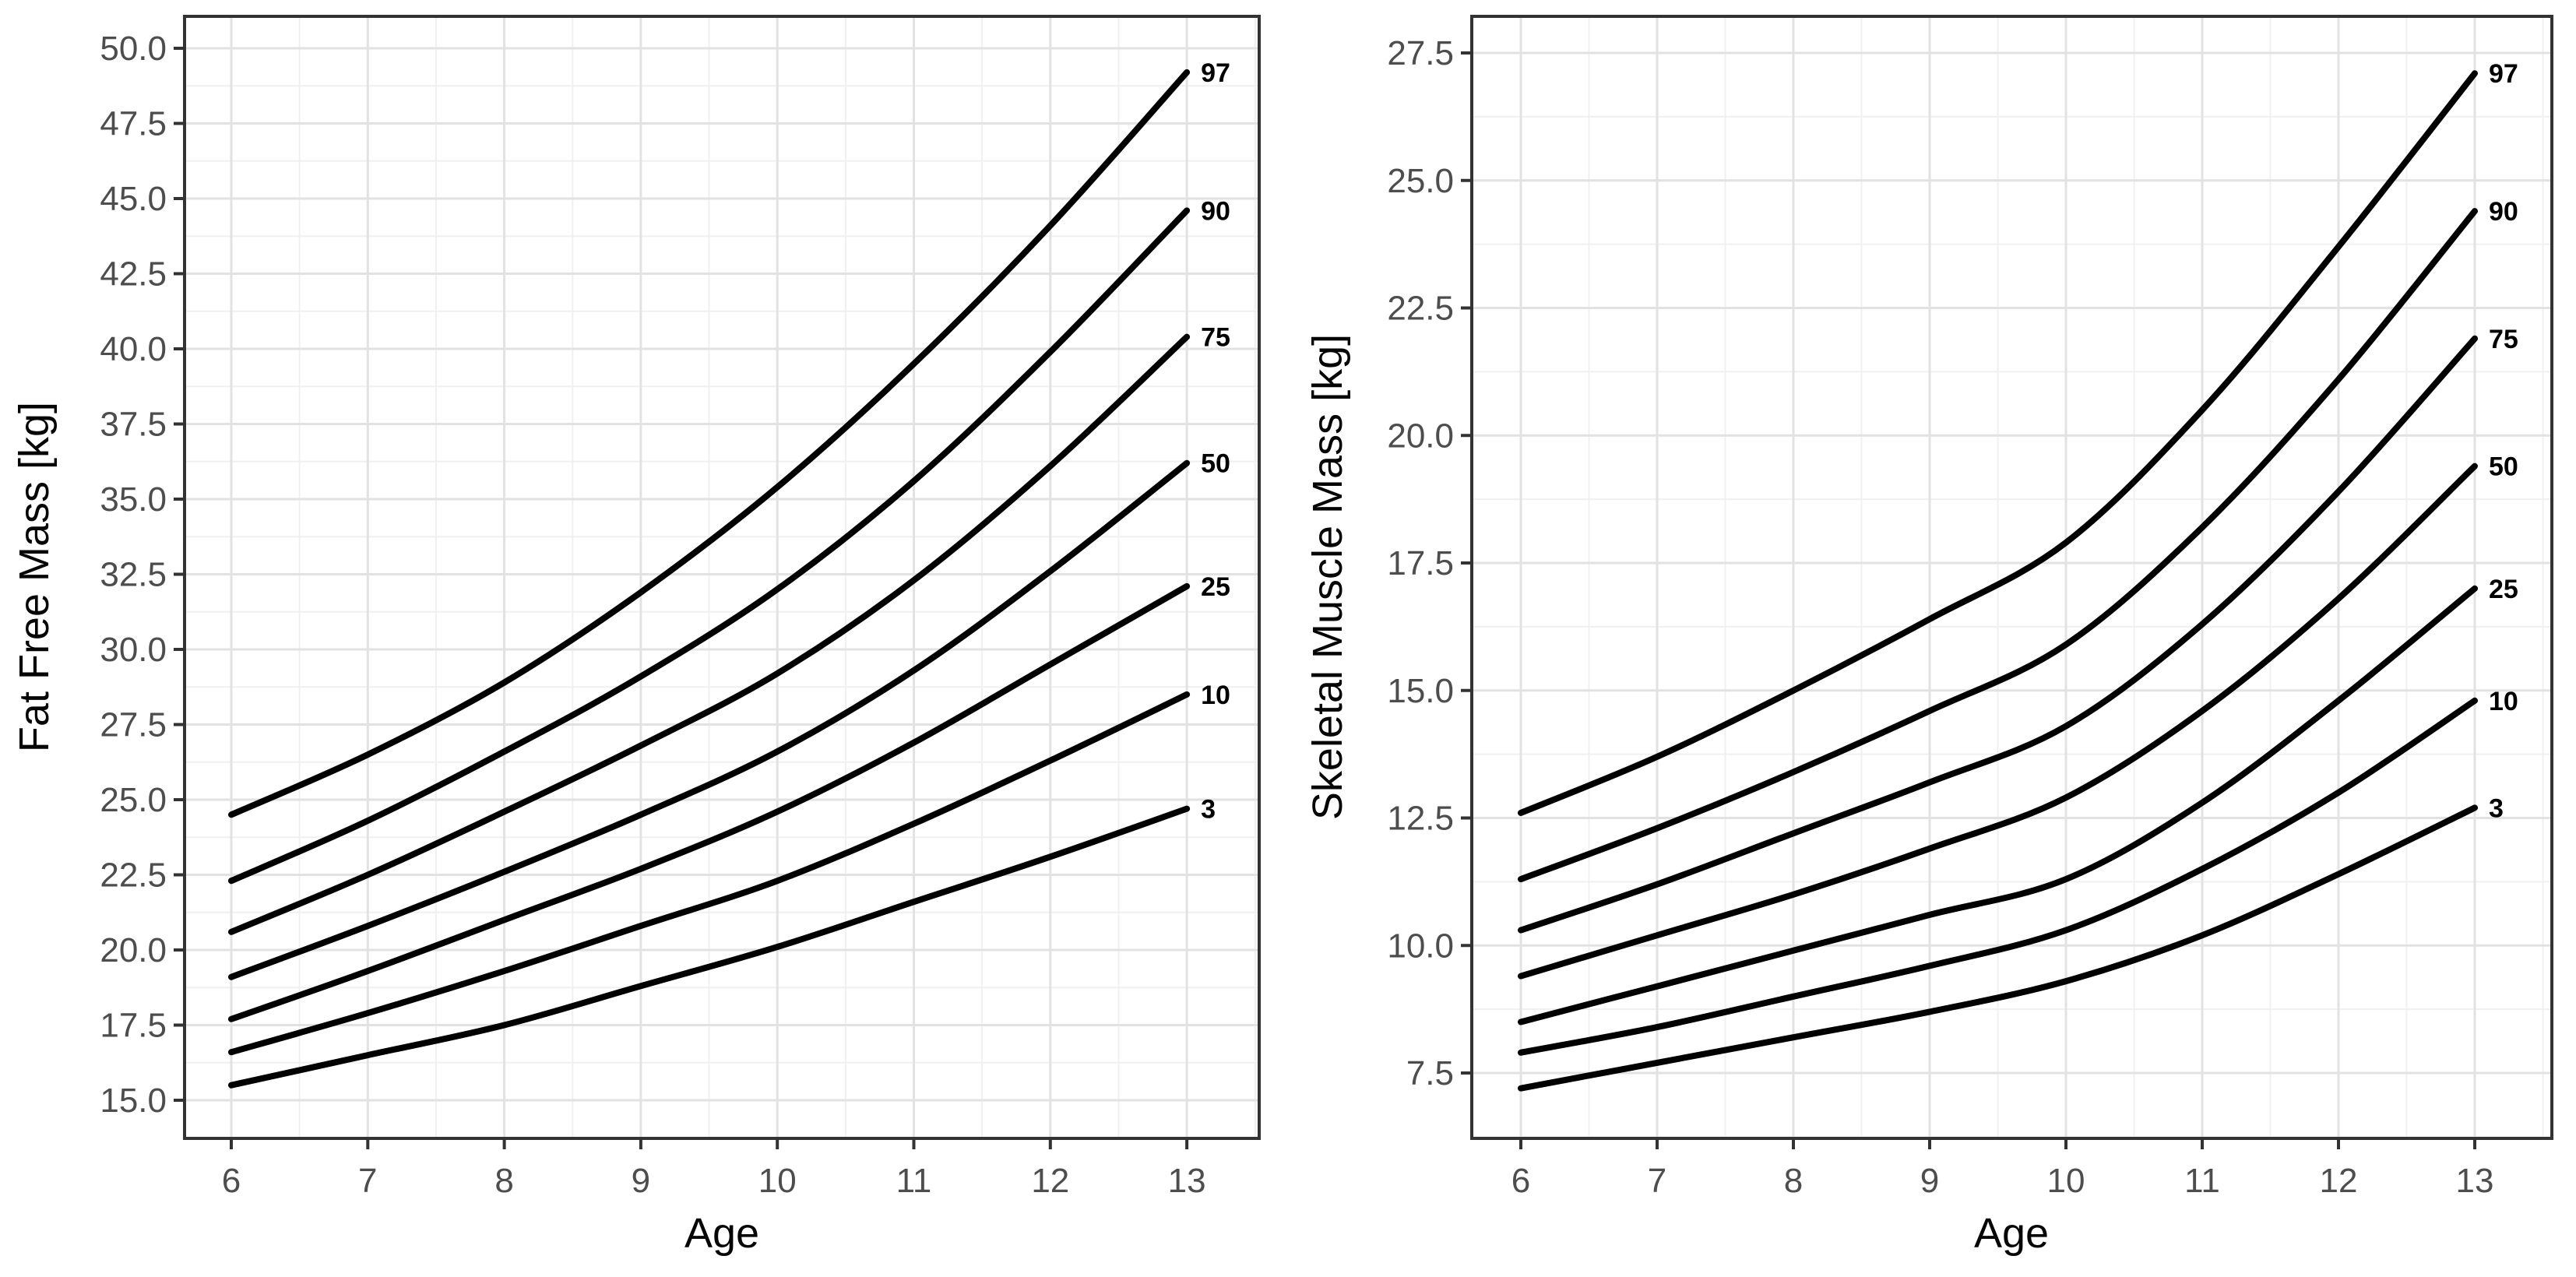 This screenshot has width=2576, height=1277. What do you see at coordinates (133, 425) in the screenshot?
I see `left-y-tick-label: 37.5` at bounding box center [133, 425].